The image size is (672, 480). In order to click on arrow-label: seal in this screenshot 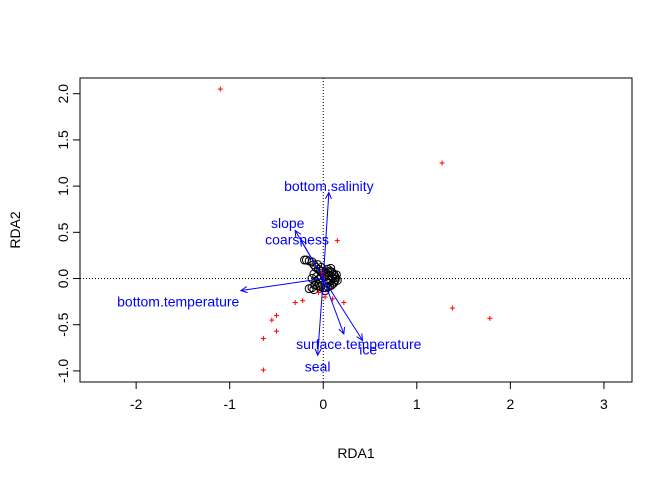, I will do `click(318, 366)`.